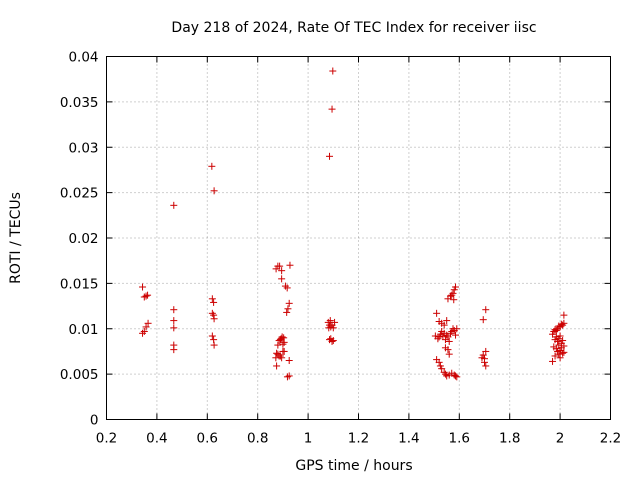 The image size is (640, 480). I want to click on x-tick-label: 1.4, so click(408, 439).